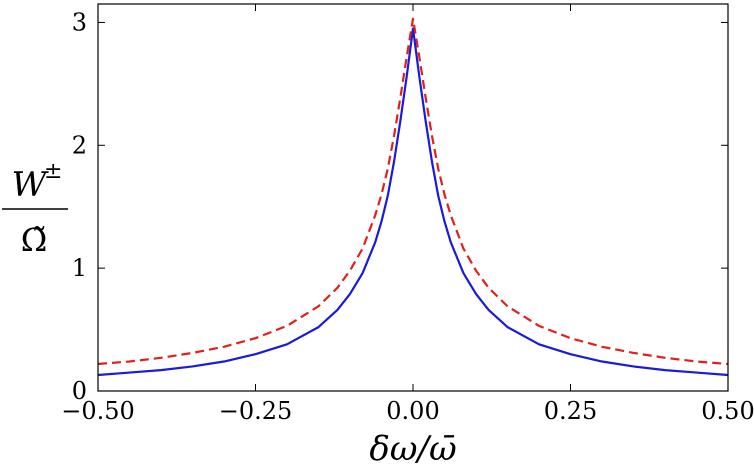 The image size is (754, 470). Describe the element at coordinates (412, 449) in the screenshot. I see `x-axis-label: δω/ω̄` at that location.